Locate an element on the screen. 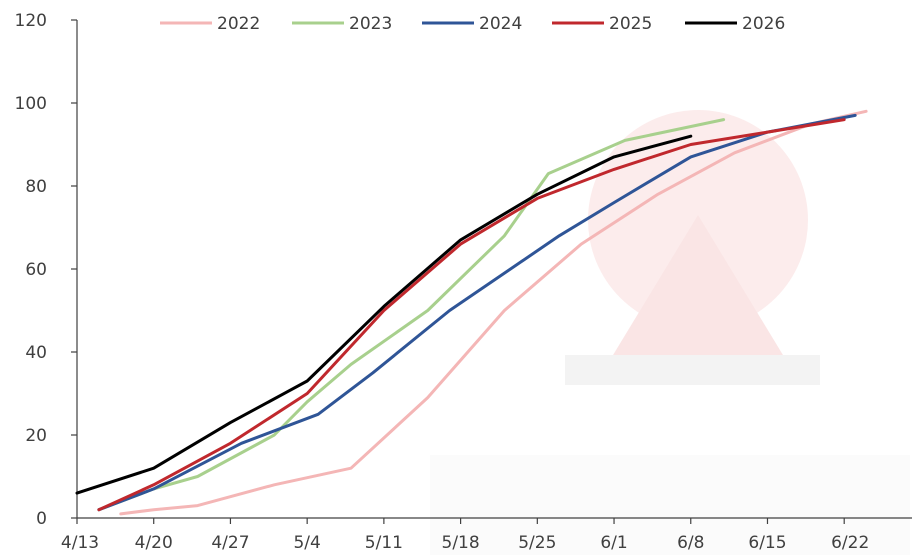 The width and height of the screenshot is (912, 555). x-tick-label: 5/4 is located at coordinates (306, 543).